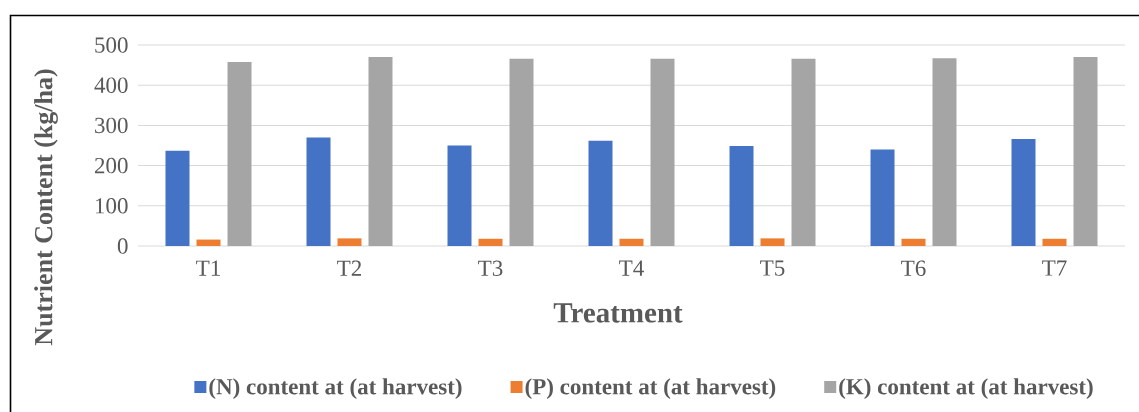 The height and width of the screenshot is (412, 1139). What do you see at coordinates (111, 165) in the screenshot?
I see `y-tick-label: 200` at bounding box center [111, 165].